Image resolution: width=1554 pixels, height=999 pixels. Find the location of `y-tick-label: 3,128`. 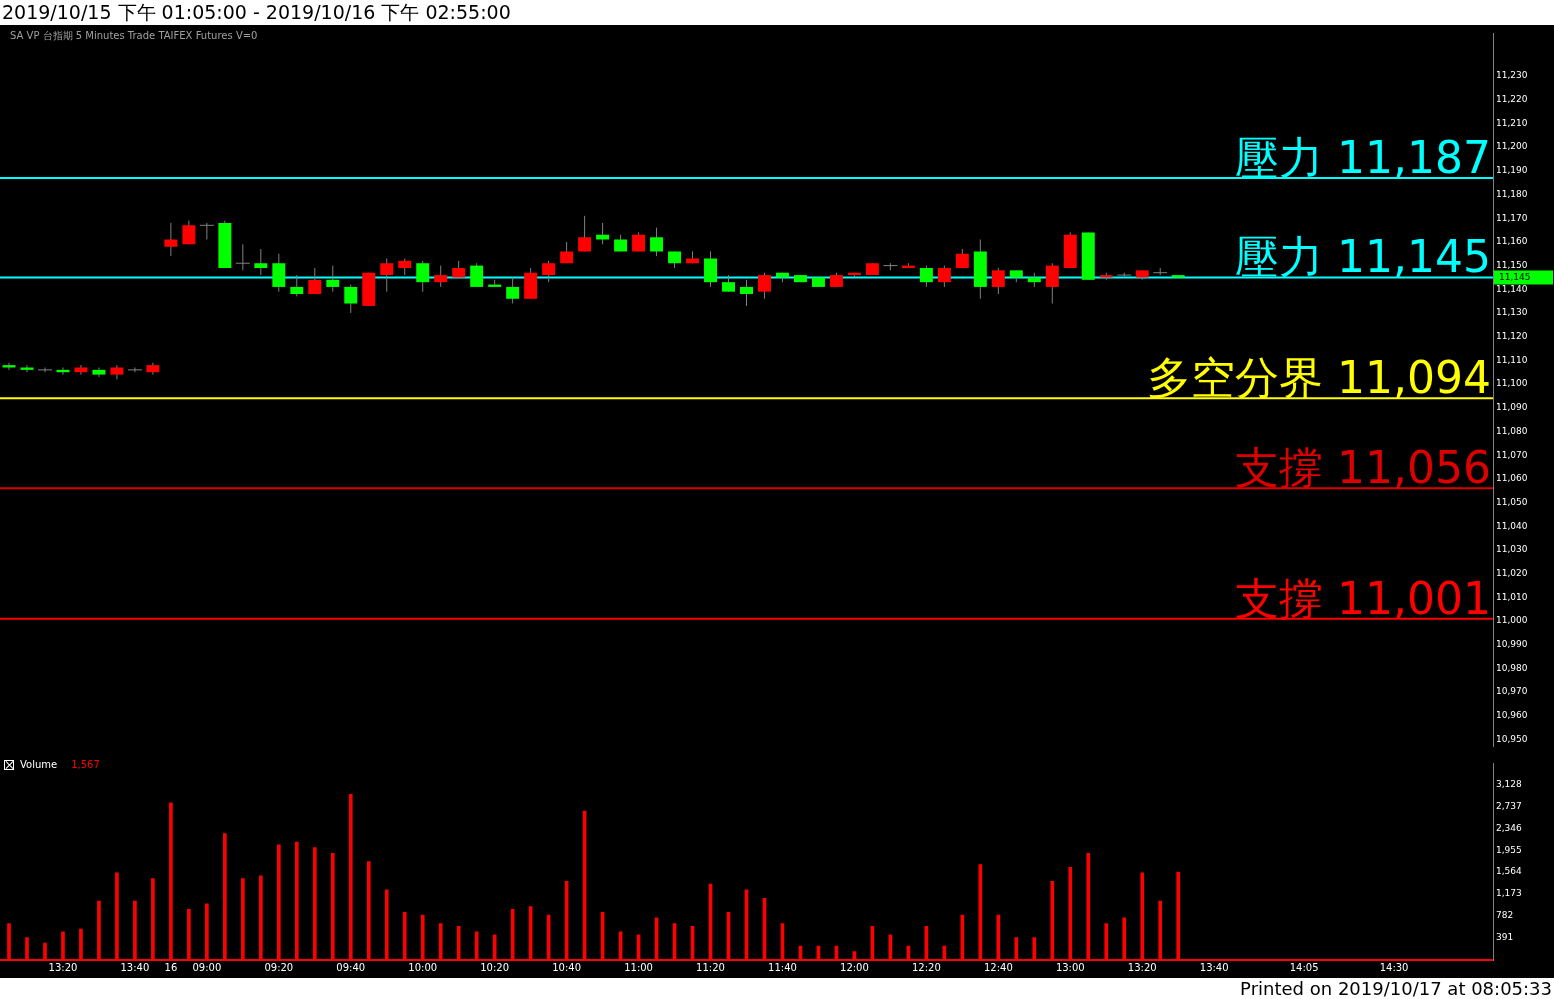

y-tick-label: 3,128 is located at coordinates (1509, 783).